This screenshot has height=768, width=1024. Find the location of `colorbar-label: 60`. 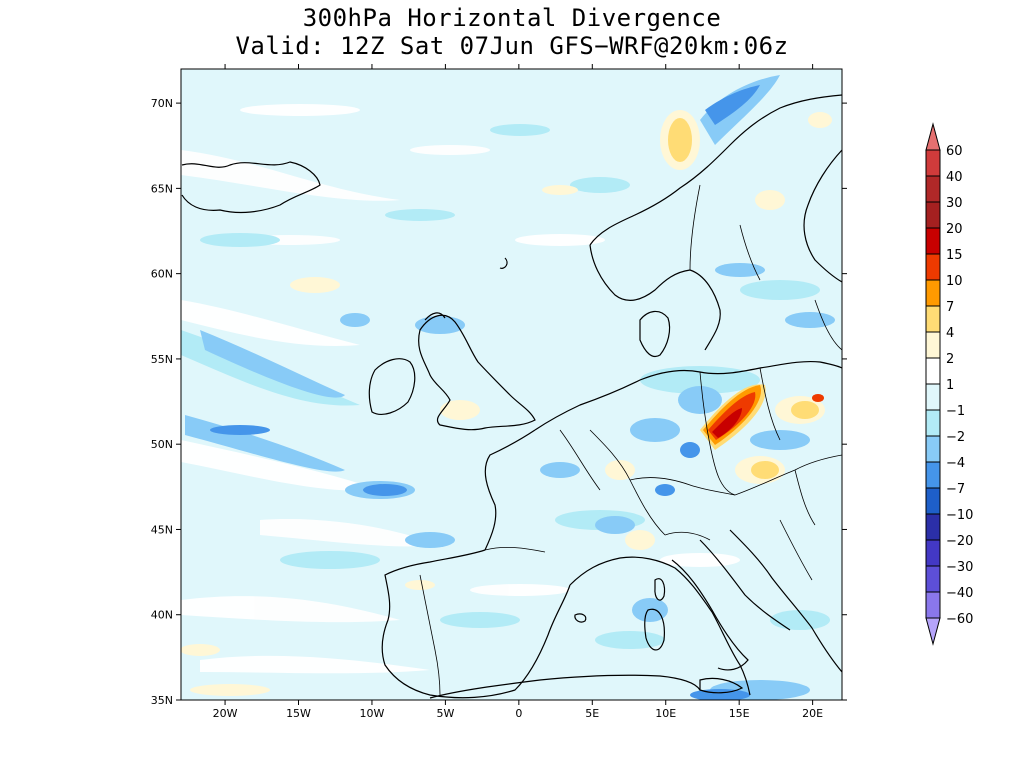

colorbar-label: 60 is located at coordinates (954, 151).